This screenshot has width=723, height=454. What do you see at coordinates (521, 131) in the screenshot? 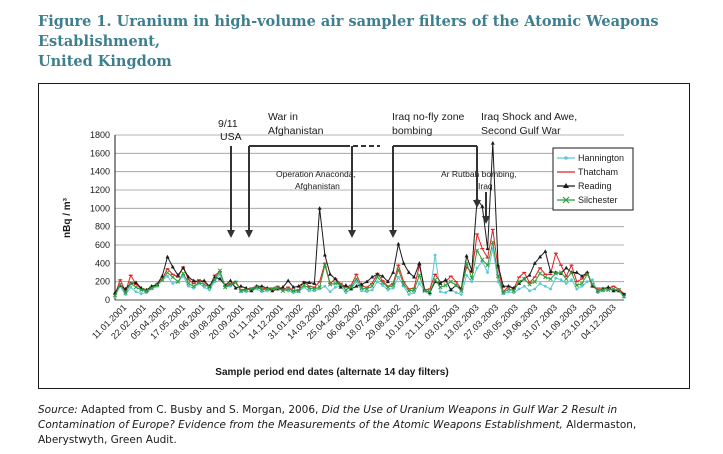
I see `annotation-shockawe-line2: Second Gulf War` at bounding box center [521, 131].